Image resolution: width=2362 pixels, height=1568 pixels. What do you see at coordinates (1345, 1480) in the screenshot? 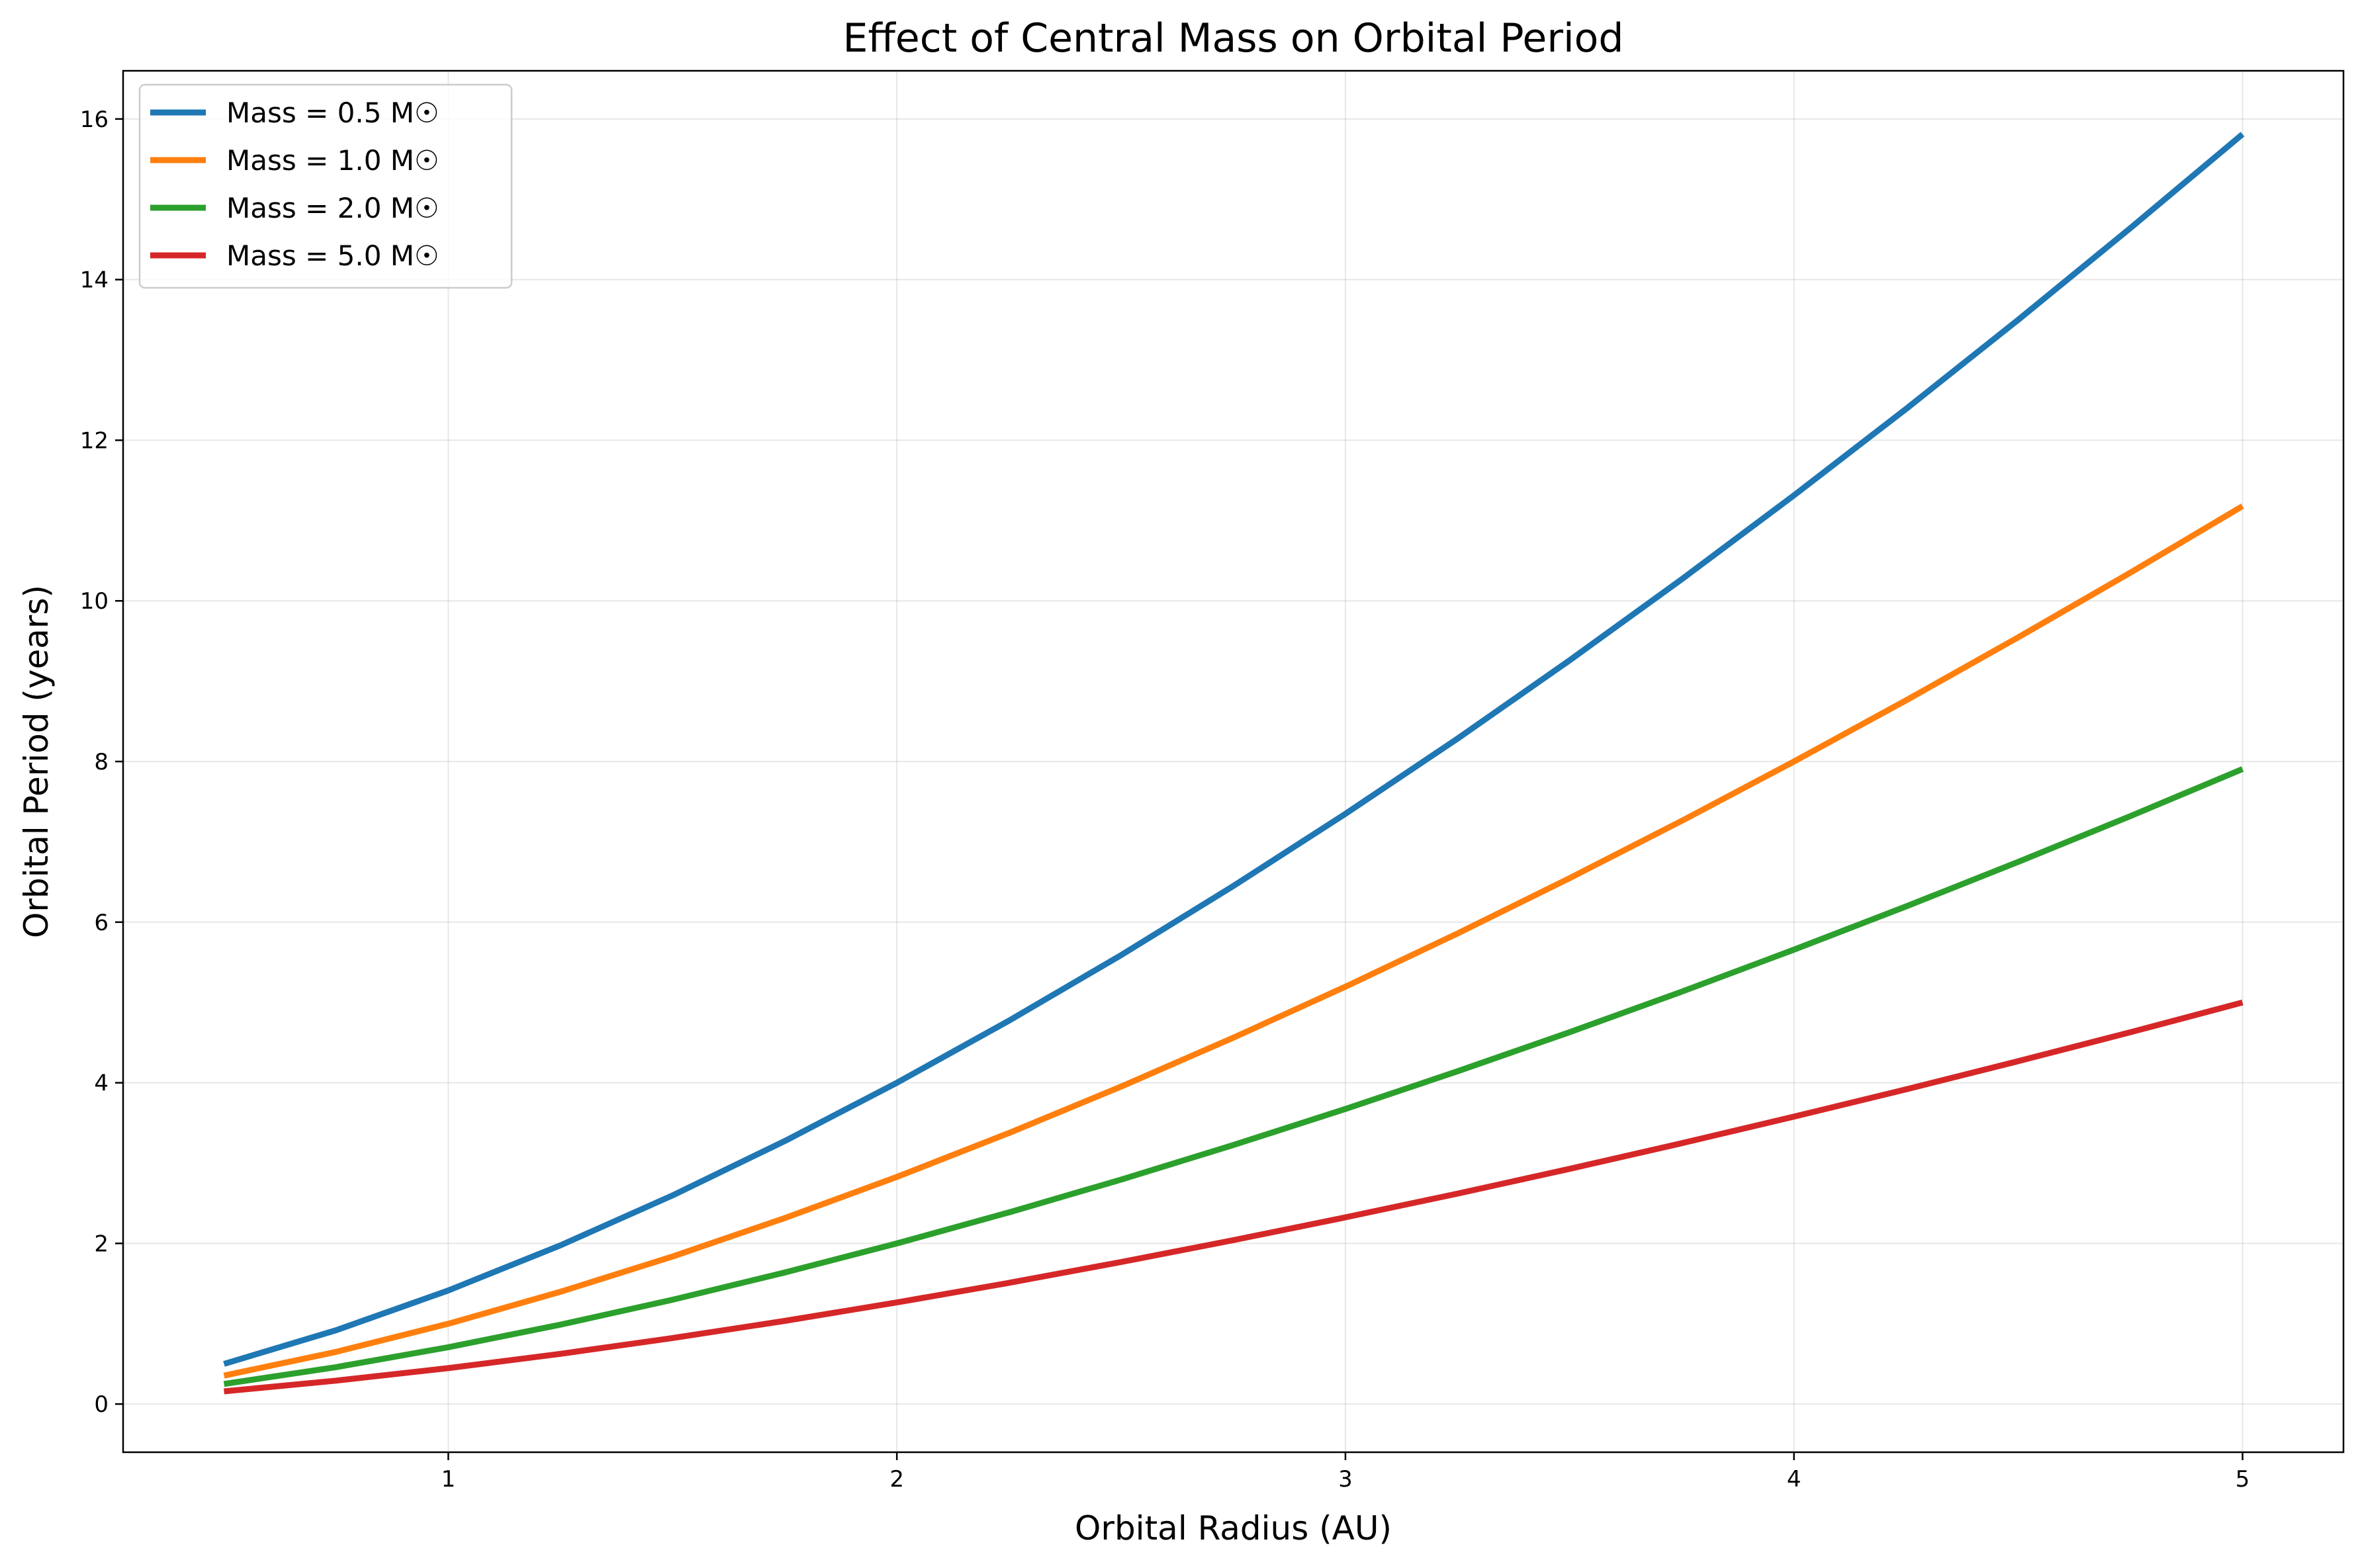
I see `x-tick-label: 3` at bounding box center [1345, 1480].